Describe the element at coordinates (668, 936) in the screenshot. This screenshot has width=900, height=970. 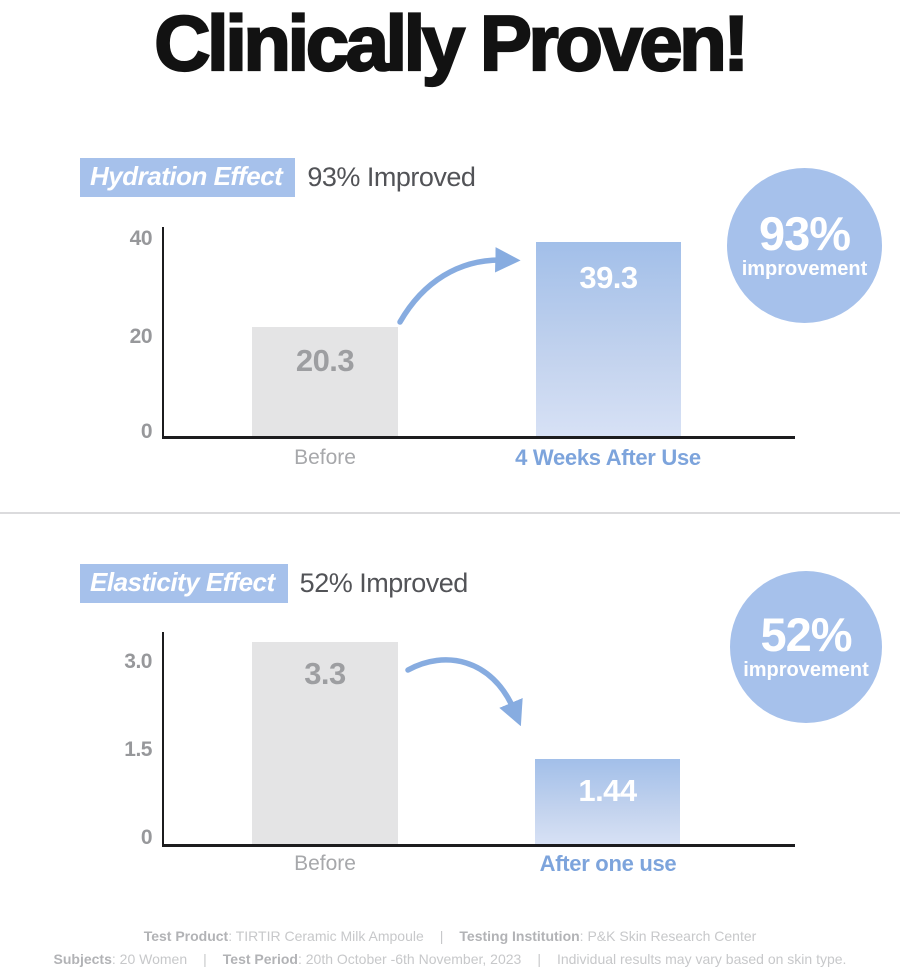
I see `footer-institution-value: : P&K Skin Research Center` at that location.